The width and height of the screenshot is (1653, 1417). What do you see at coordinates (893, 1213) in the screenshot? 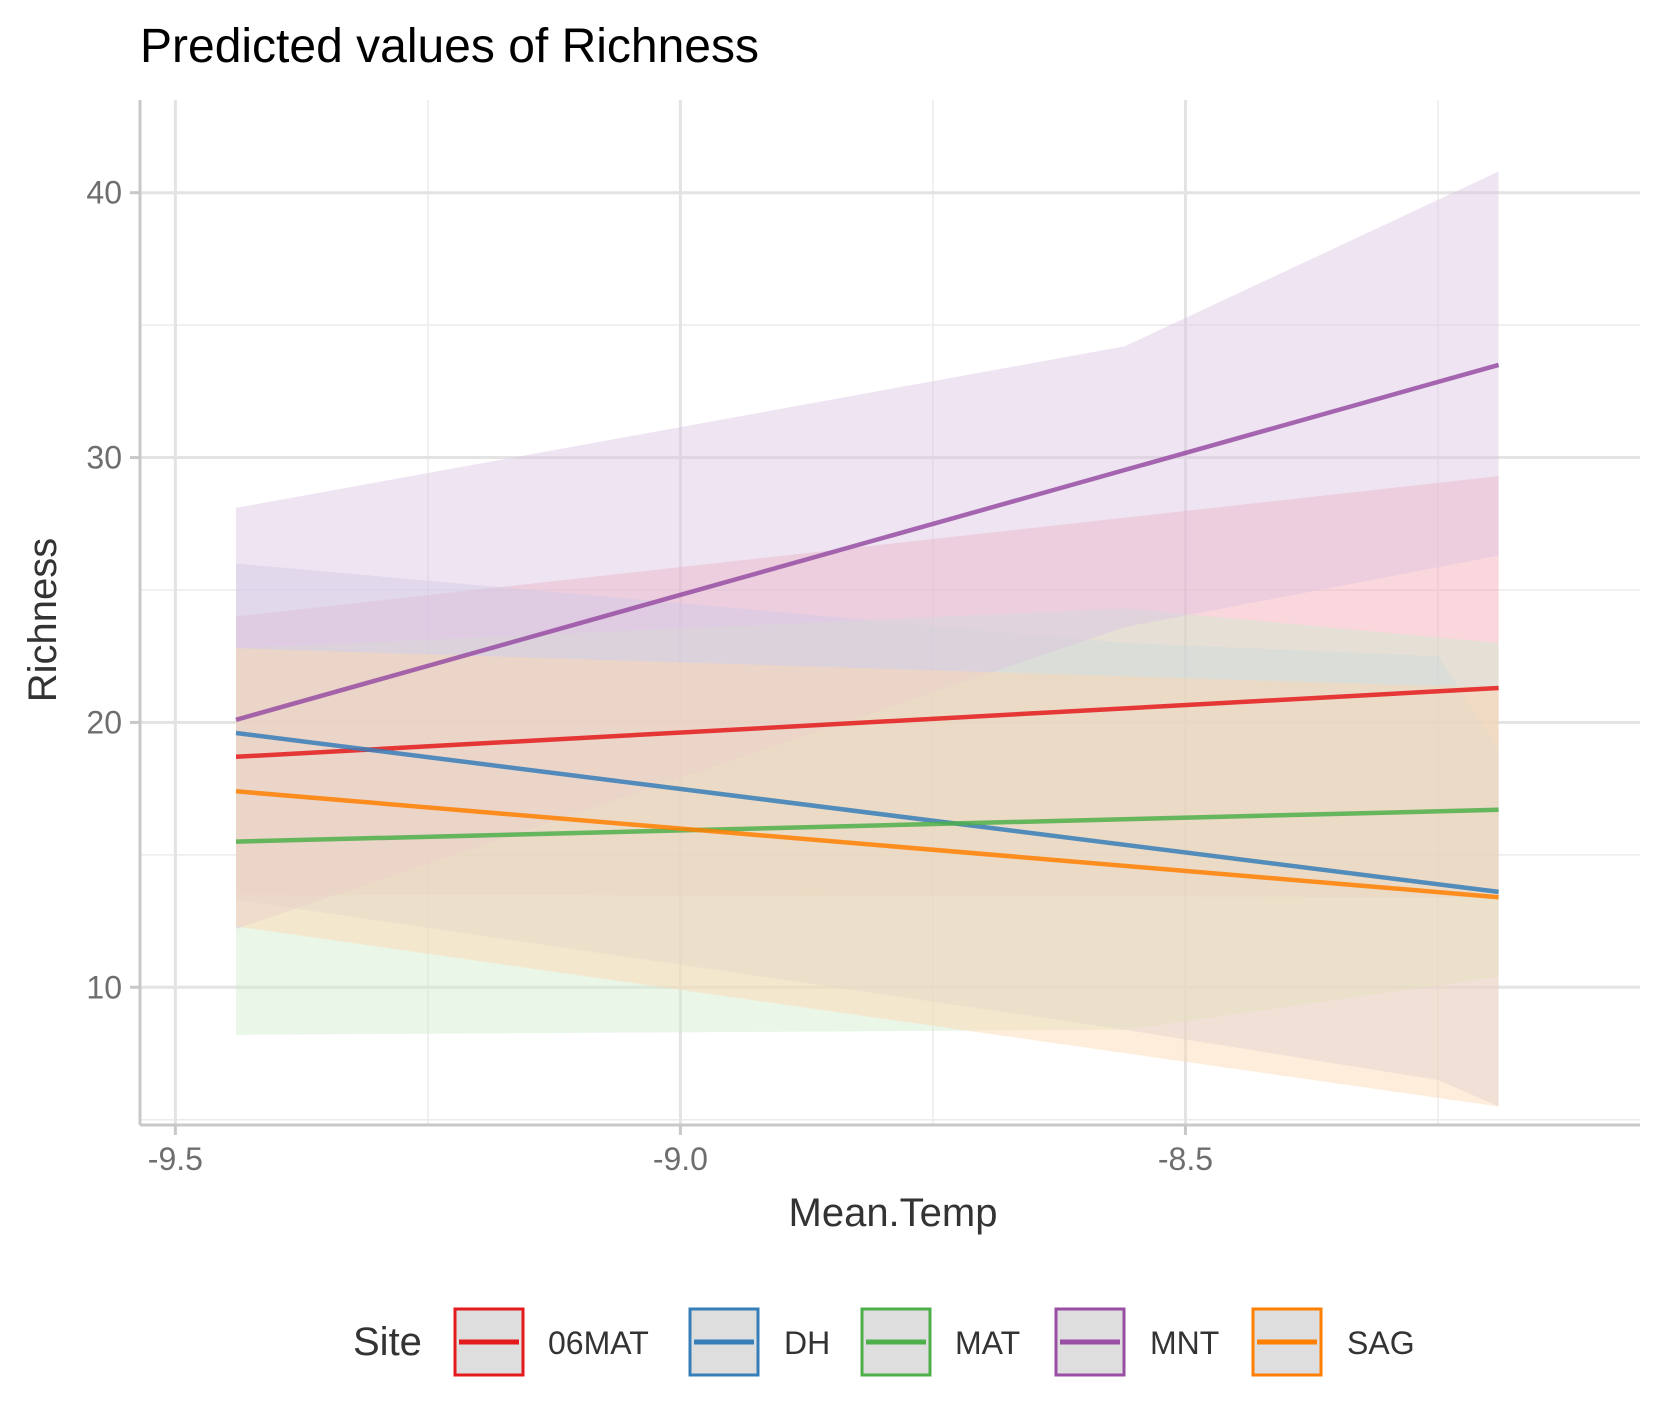
I see `x-axis-title: Mean.Temp` at bounding box center [893, 1213].